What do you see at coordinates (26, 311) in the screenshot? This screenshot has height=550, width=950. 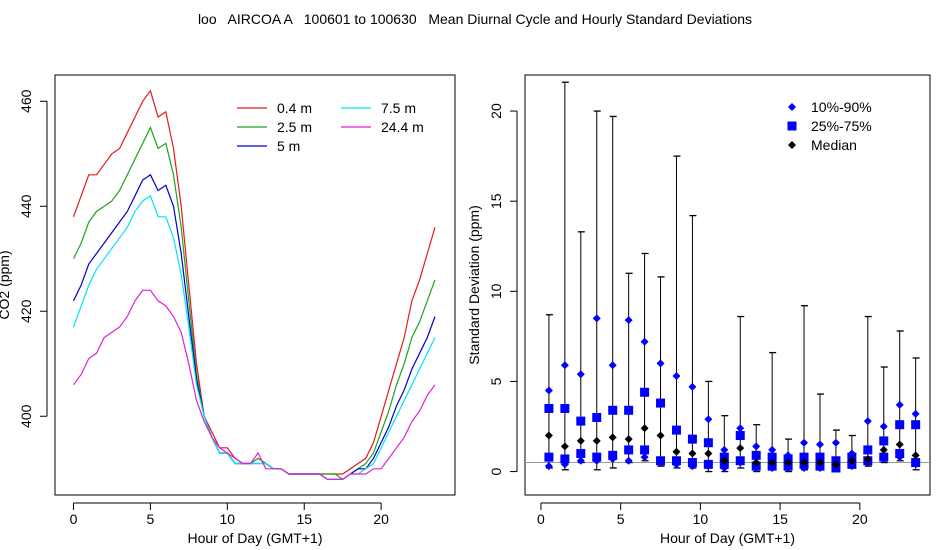 I see `co2-y-tick-label: 420` at bounding box center [26, 311].